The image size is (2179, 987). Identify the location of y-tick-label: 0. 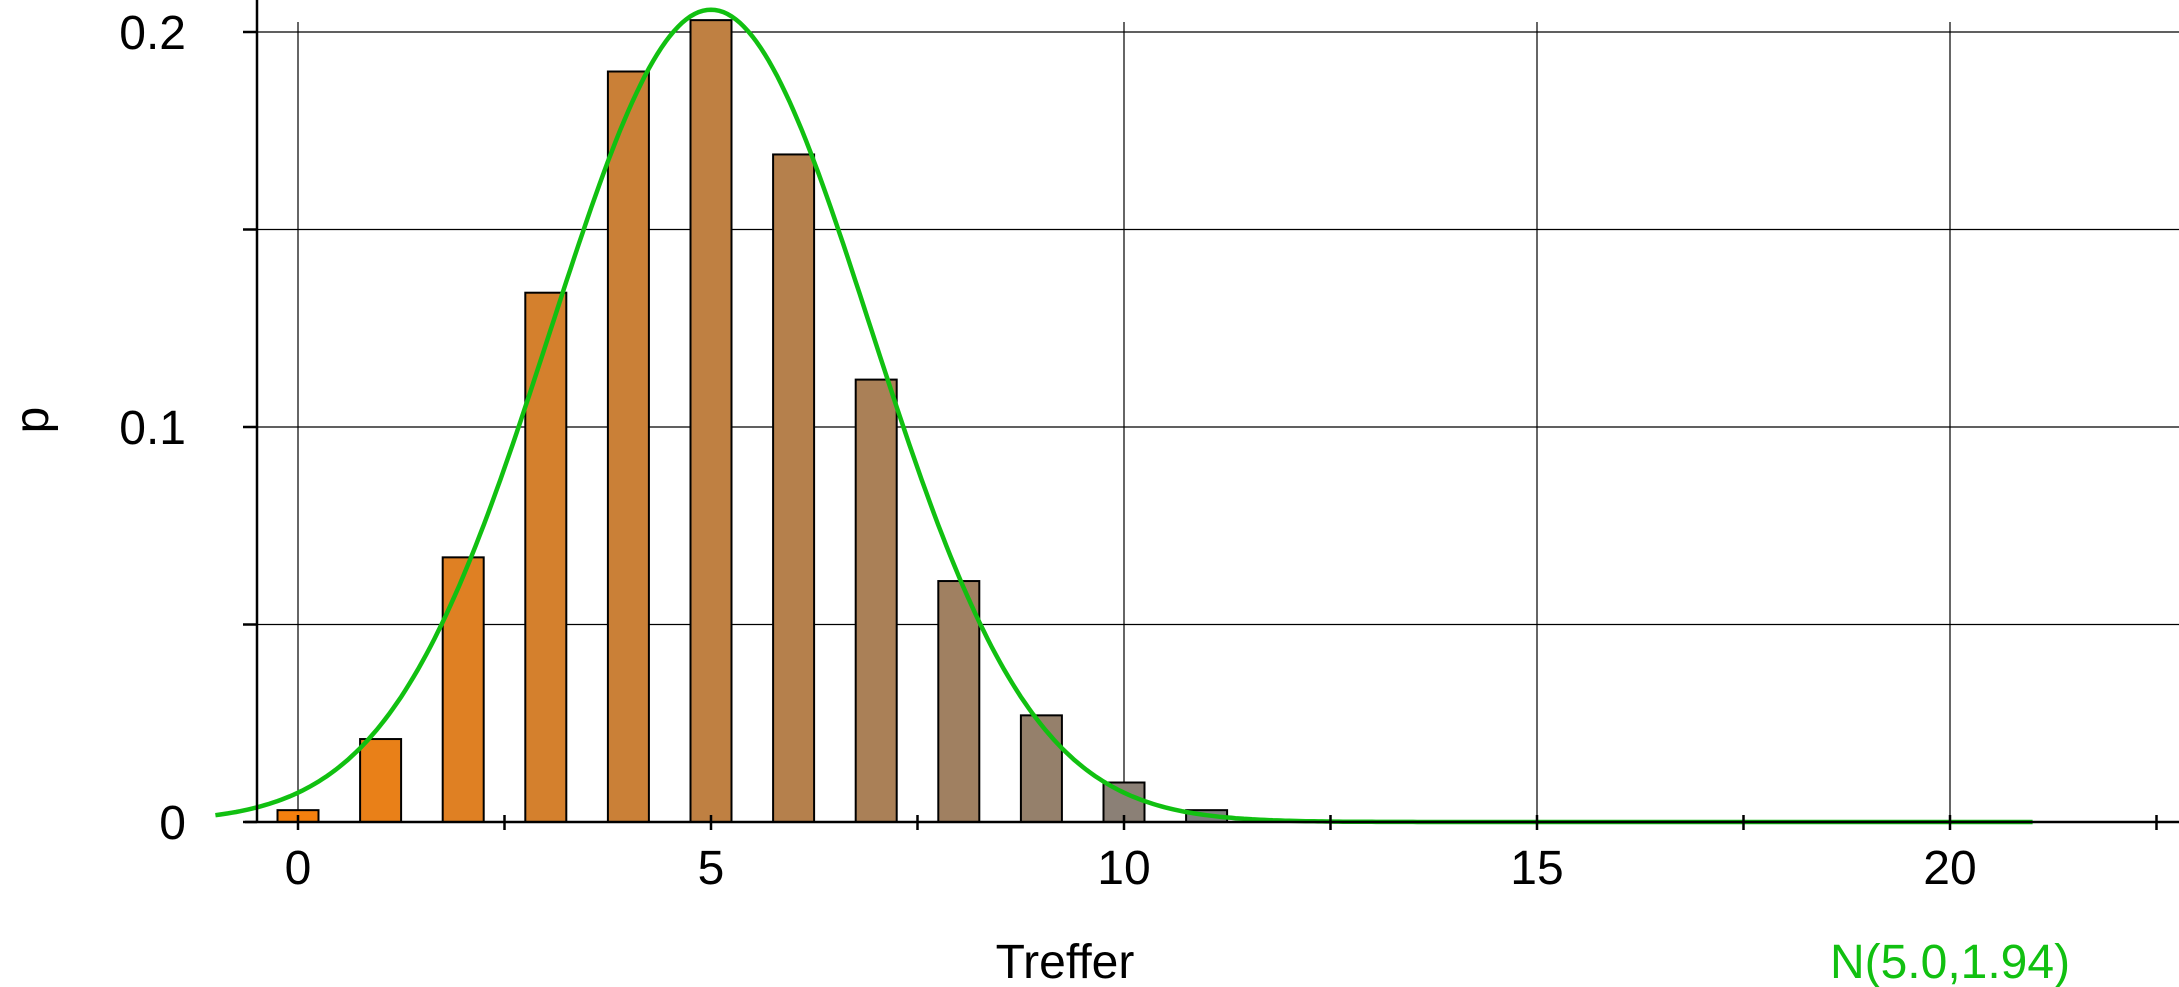
(172, 823).